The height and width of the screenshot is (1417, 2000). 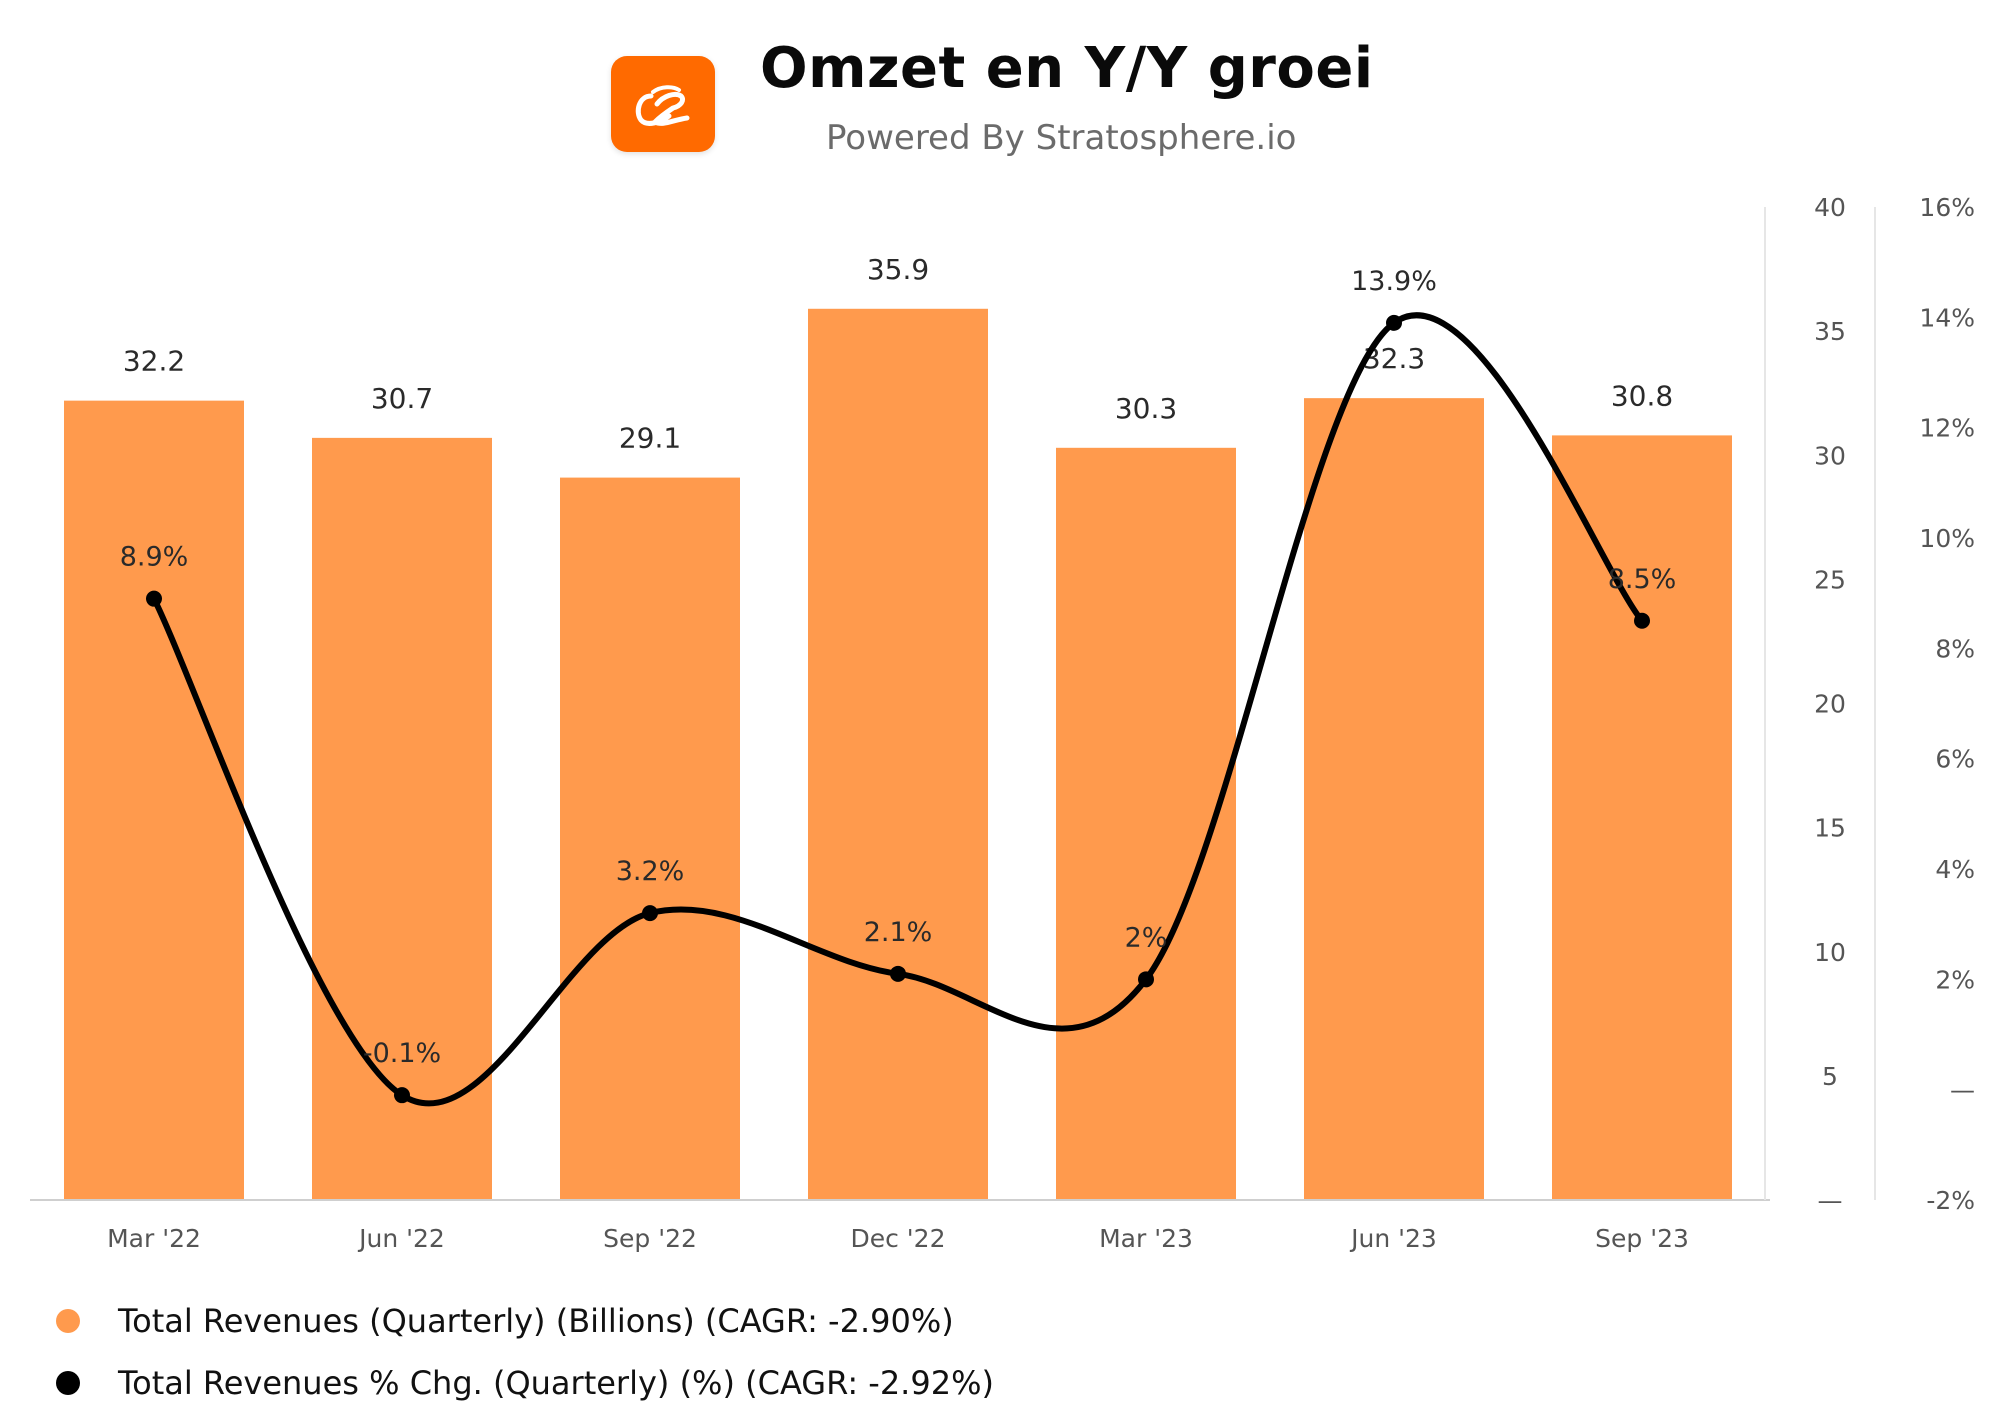 What do you see at coordinates (1947, 428) in the screenshot?
I see `right-axis-tick-label: 12%` at bounding box center [1947, 428].